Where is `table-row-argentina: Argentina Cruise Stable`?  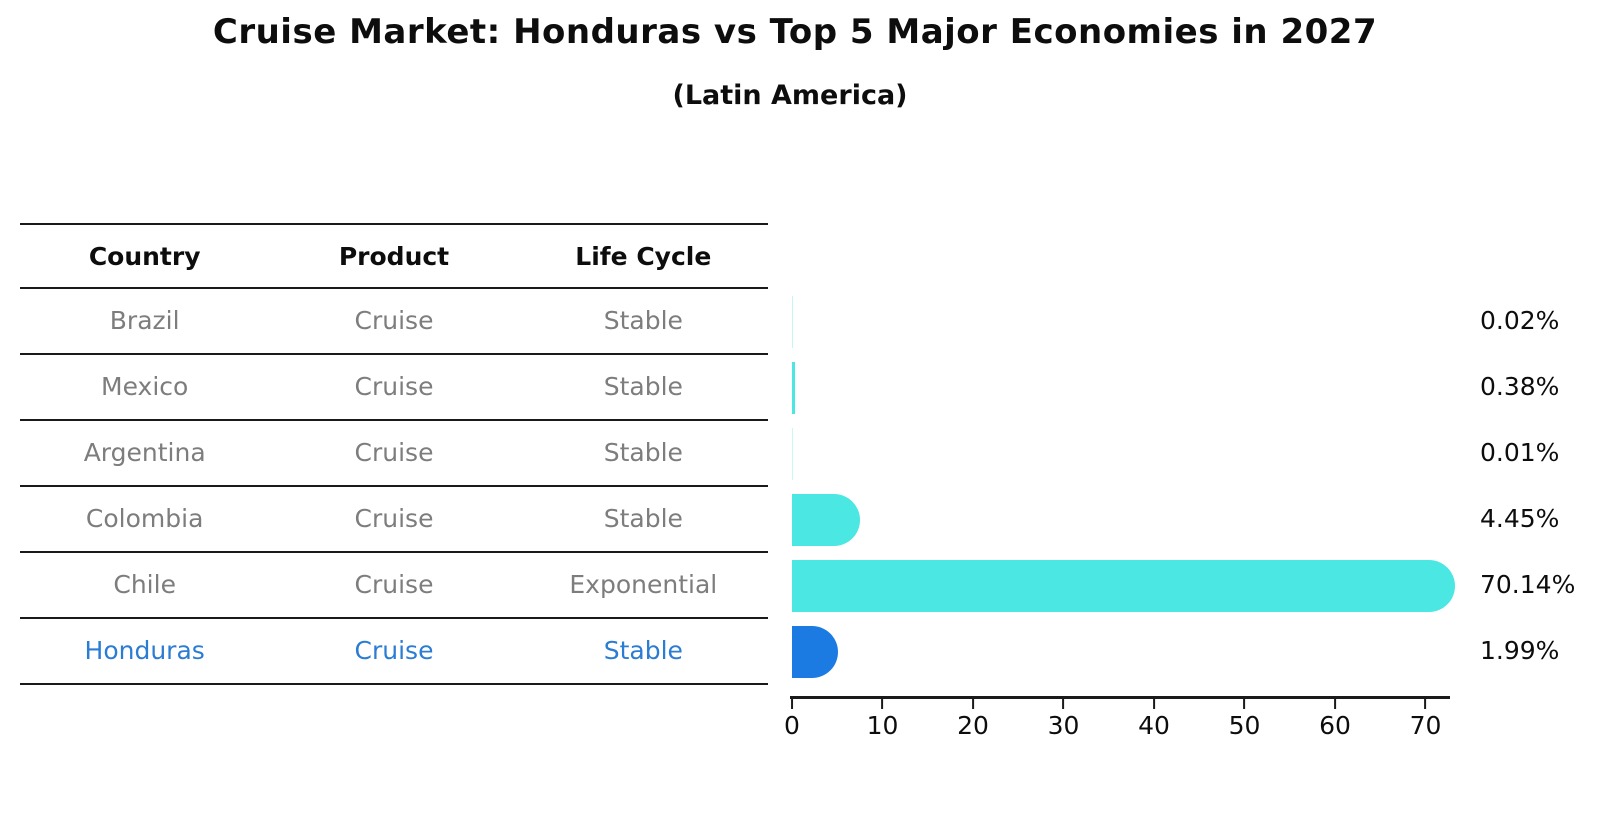
table-row-argentina: Argentina Cruise Stable is located at coordinates (394, 454).